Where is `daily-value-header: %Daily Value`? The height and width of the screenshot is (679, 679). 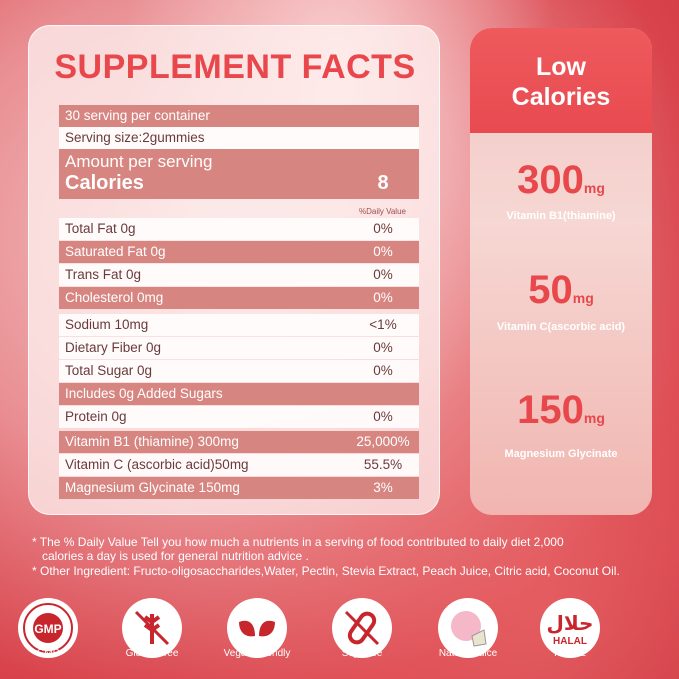 daily-value-header: %Daily Value is located at coordinates (382, 211).